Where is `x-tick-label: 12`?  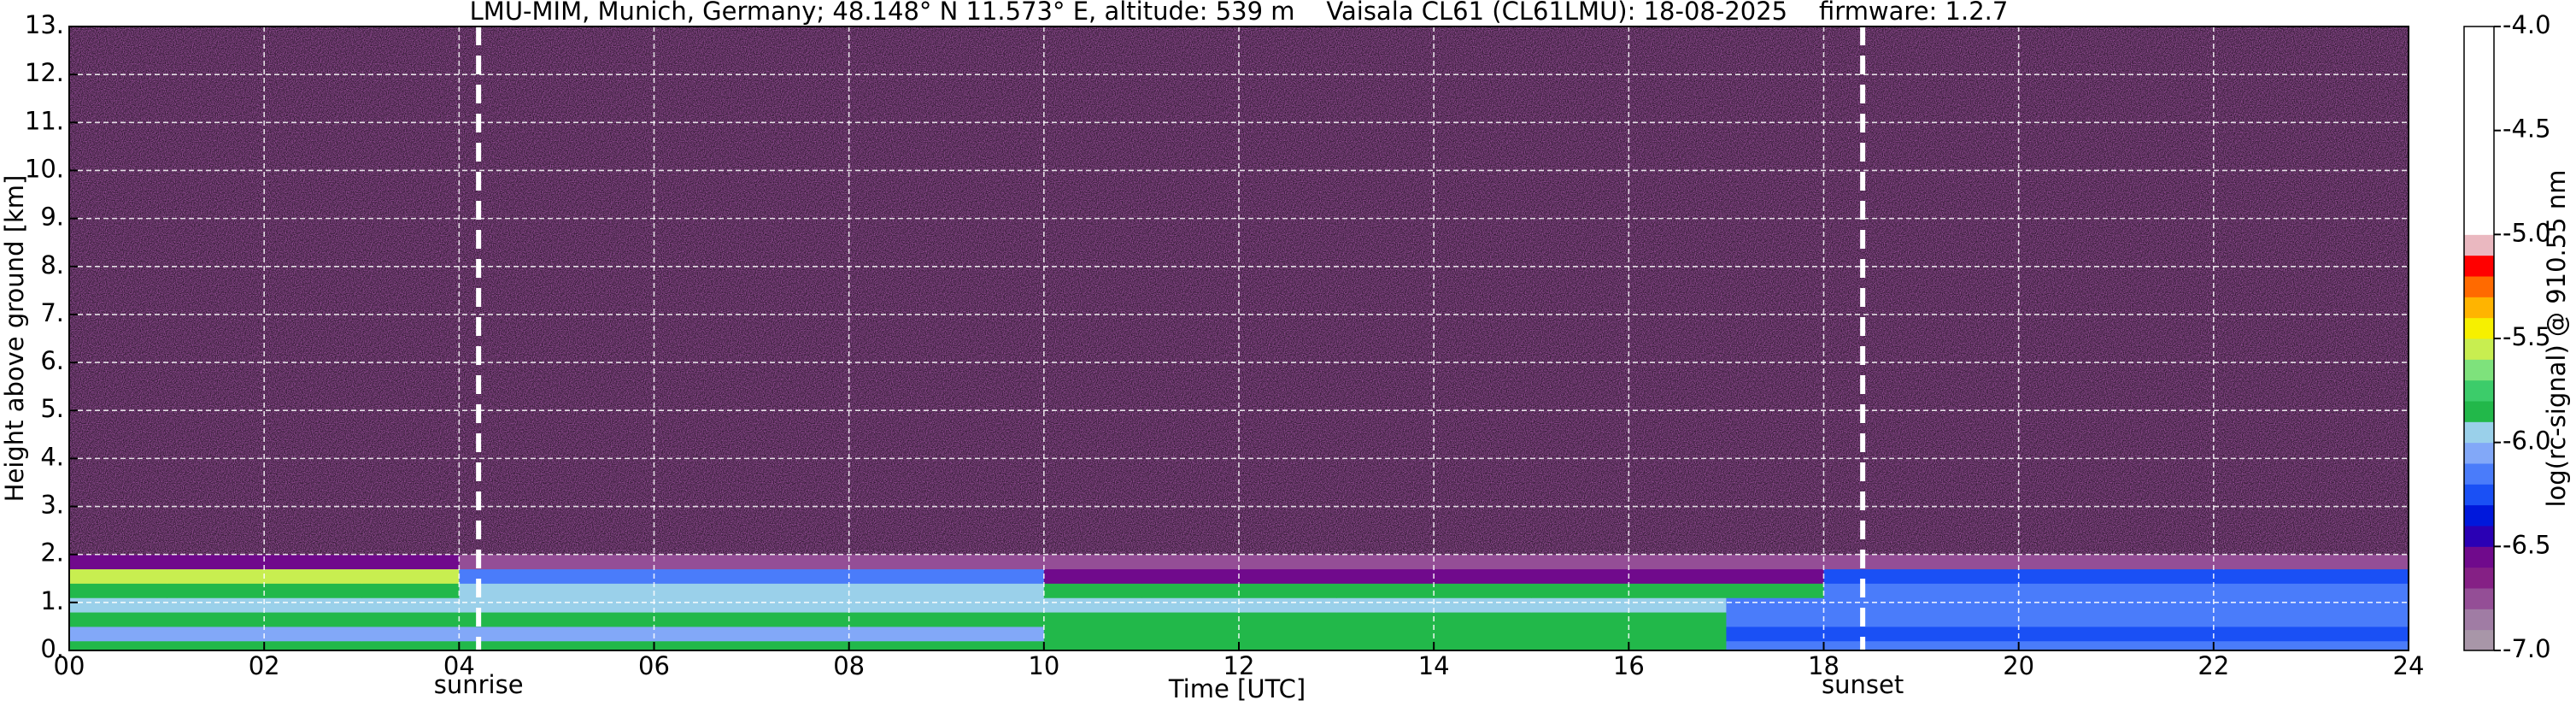 x-tick-label: 12 is located at coordinates (1239, 665).